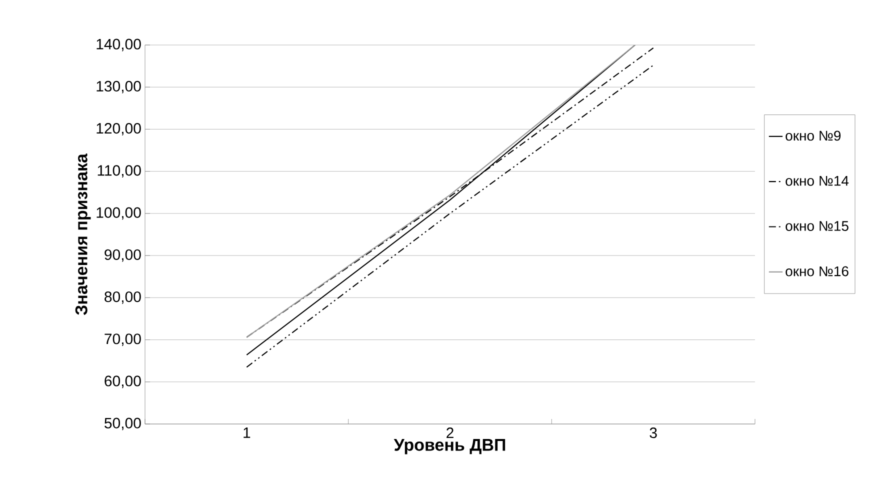 The width and height of the screenshot is (890, 489). Describe the element at coordinates (122, 424) in the screenshot. I see `y-tick-label: 50,00` at that location.